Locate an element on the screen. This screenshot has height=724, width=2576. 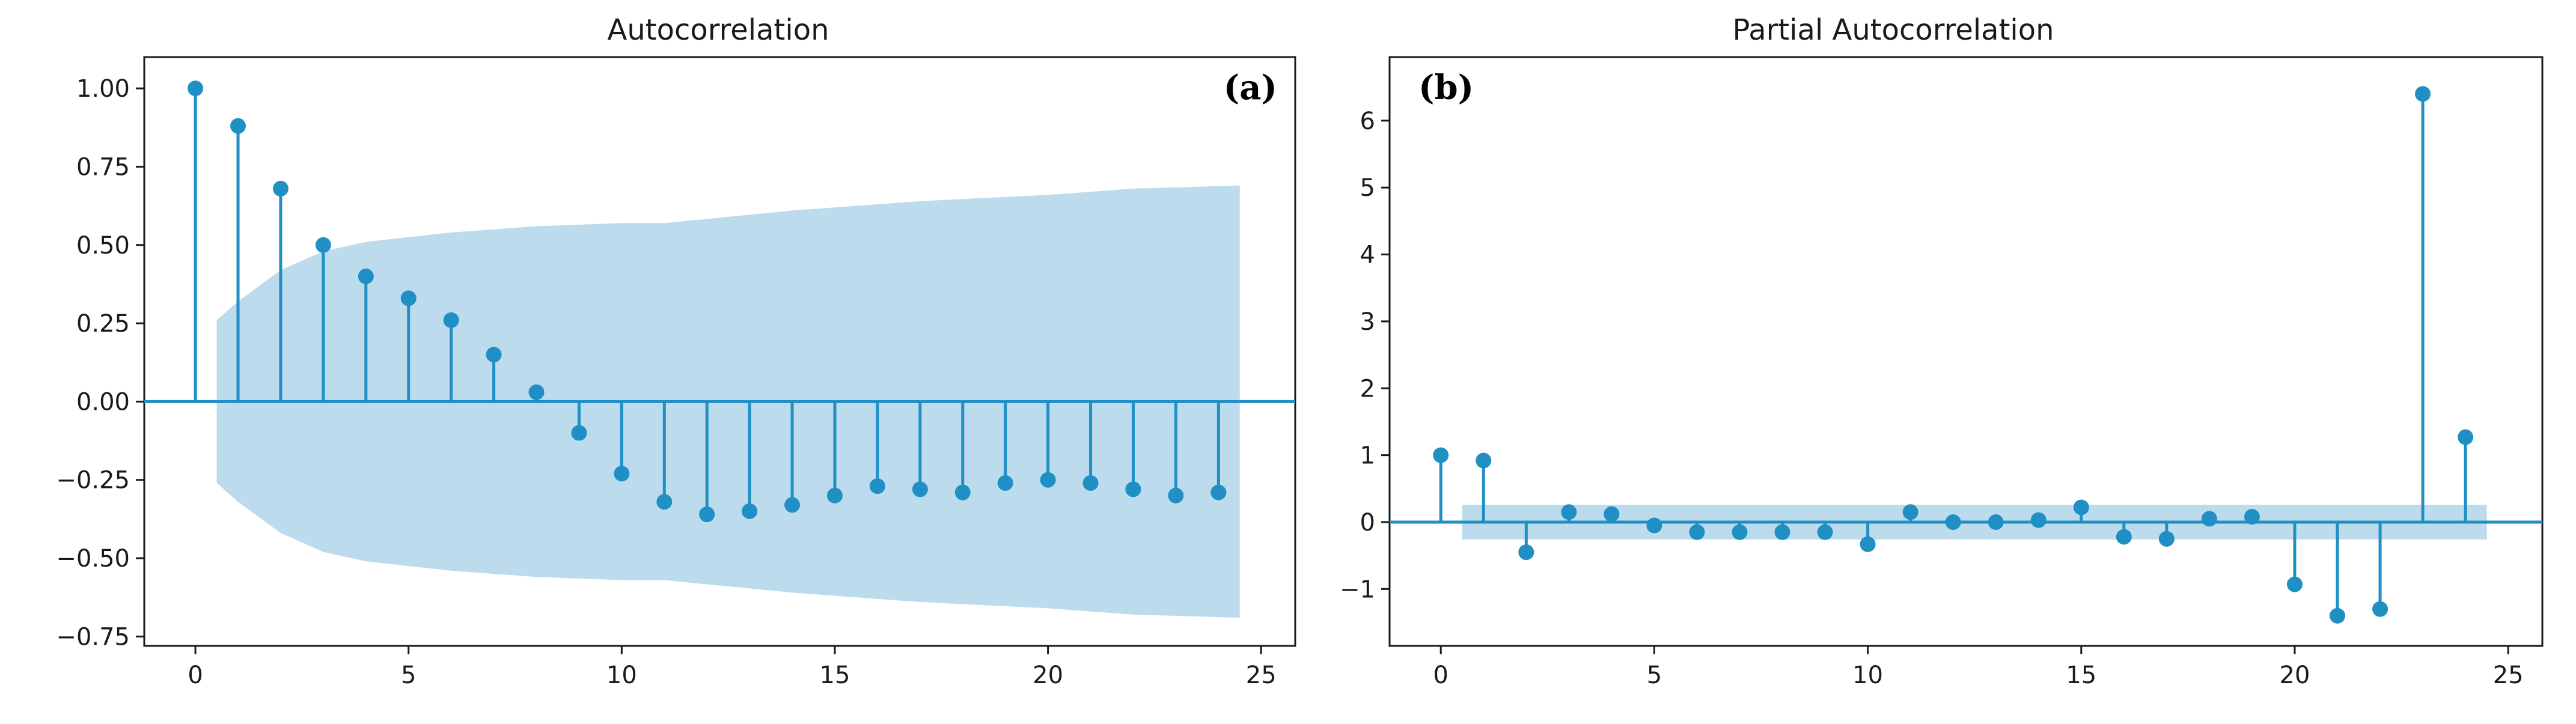
y-tick-label: −0.75 is located at coordinates (93, 637).